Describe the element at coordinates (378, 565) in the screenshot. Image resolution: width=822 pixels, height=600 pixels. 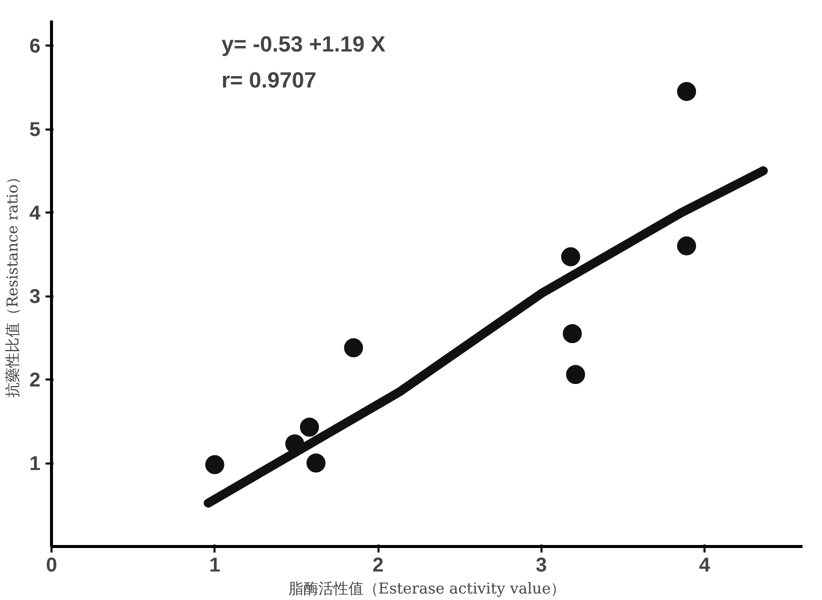
I see `x-tick-label: 2` at that location.